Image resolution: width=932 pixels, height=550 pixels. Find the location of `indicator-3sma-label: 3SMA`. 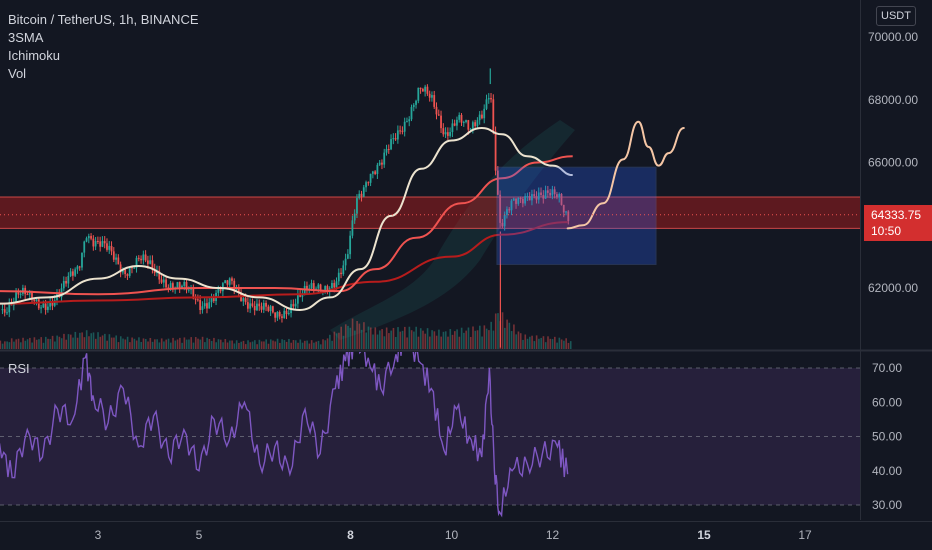

indicator-3sma-label: 3SMA is located at coordinates (26, 37).